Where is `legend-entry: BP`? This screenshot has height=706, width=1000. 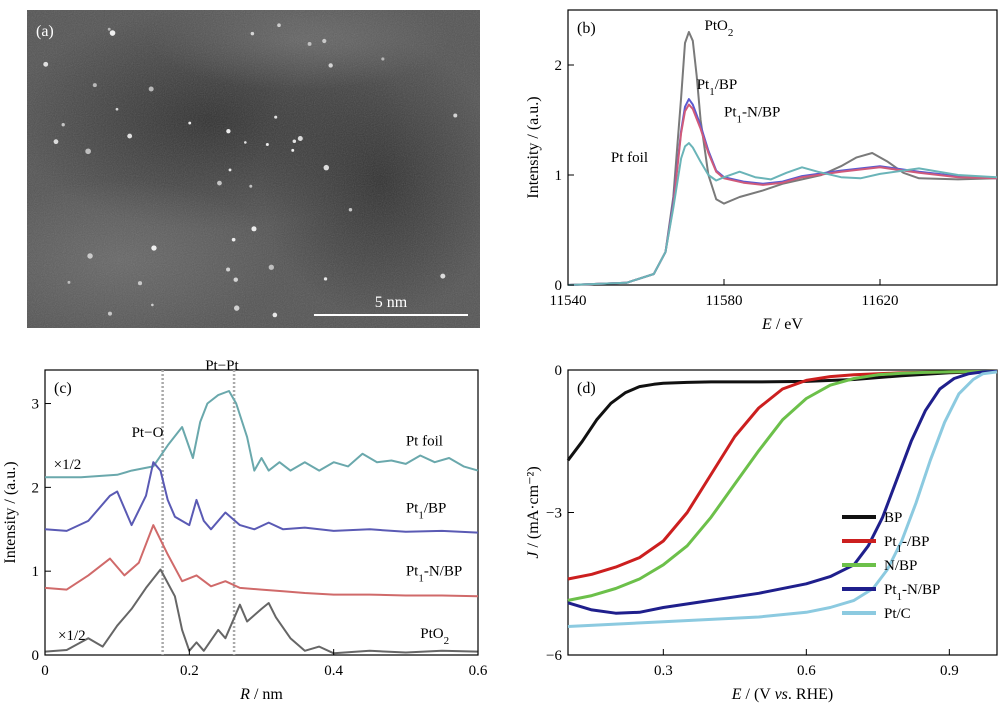 legend-entry: BP is located at coordinates (893, 518).